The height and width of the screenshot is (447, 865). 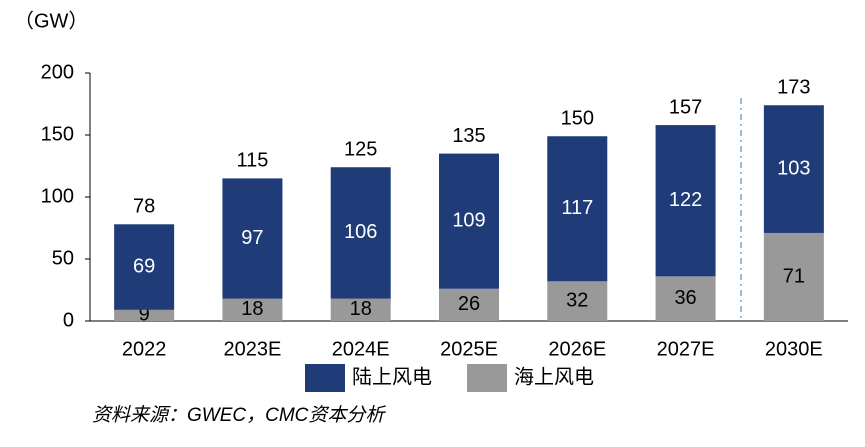 I want to click on legend-label: 陆上风电, so click(x=392, y=376).